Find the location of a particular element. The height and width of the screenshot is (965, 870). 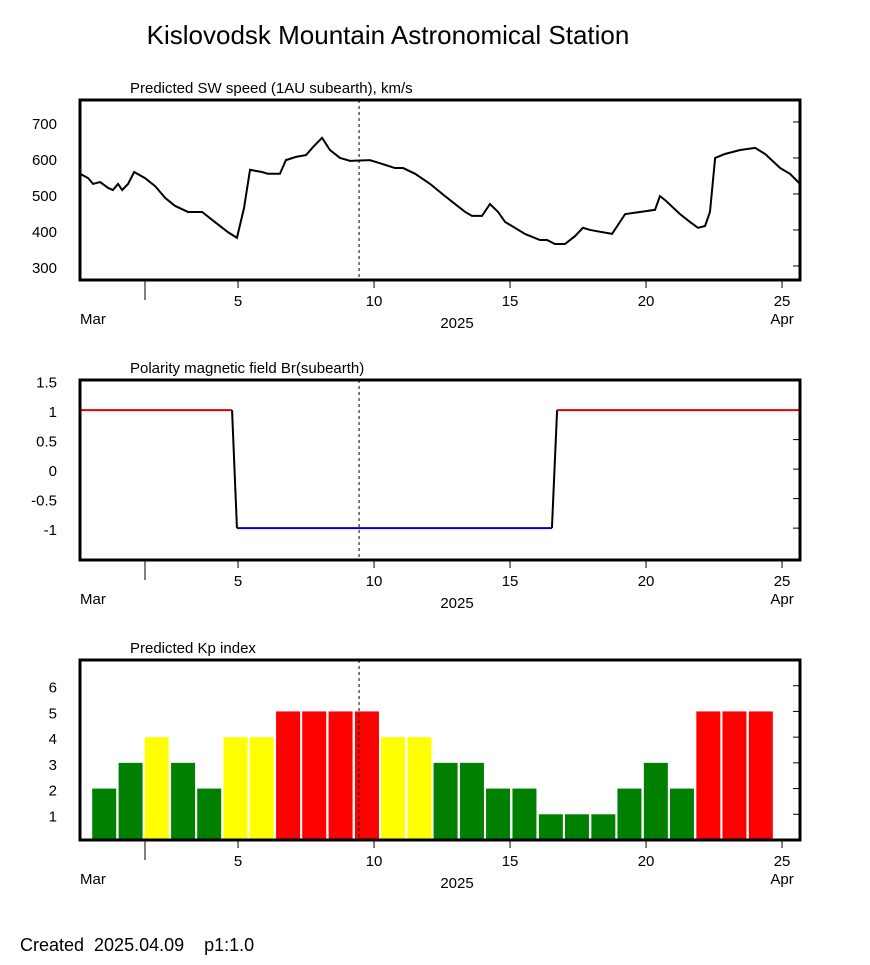

y-tick-label: 400 is located at coordinates (44, 232).